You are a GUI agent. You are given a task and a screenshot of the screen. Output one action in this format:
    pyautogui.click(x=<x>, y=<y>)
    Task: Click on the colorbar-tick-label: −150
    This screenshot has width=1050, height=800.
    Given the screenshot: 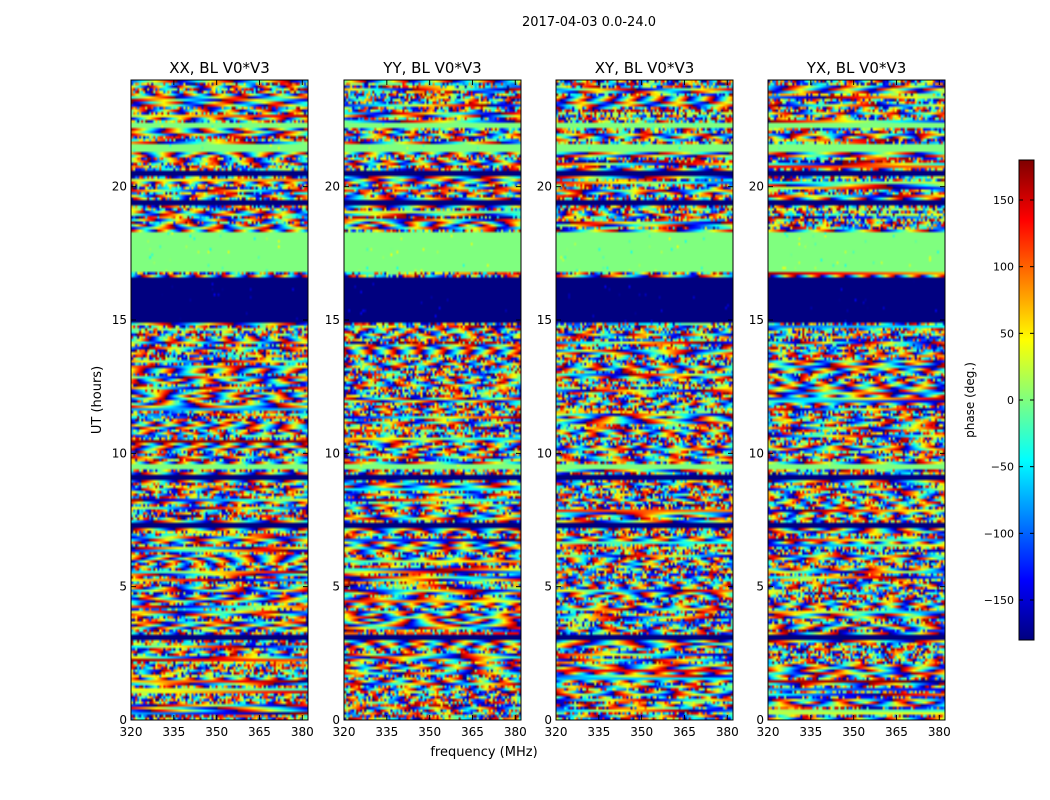 What is the action you would take?
    pyautogui.click(x=999, y=600)
    